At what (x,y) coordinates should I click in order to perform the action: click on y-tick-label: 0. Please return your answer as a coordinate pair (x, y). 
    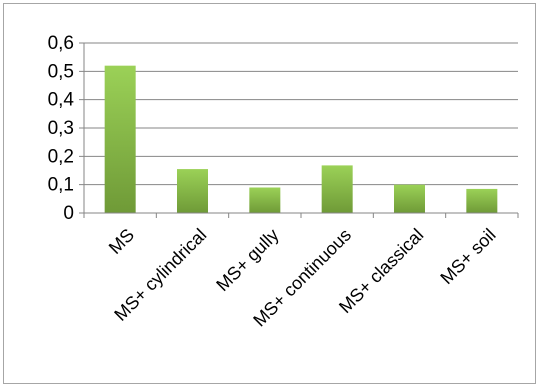
    Looking at the image, I should click on (68, 213).